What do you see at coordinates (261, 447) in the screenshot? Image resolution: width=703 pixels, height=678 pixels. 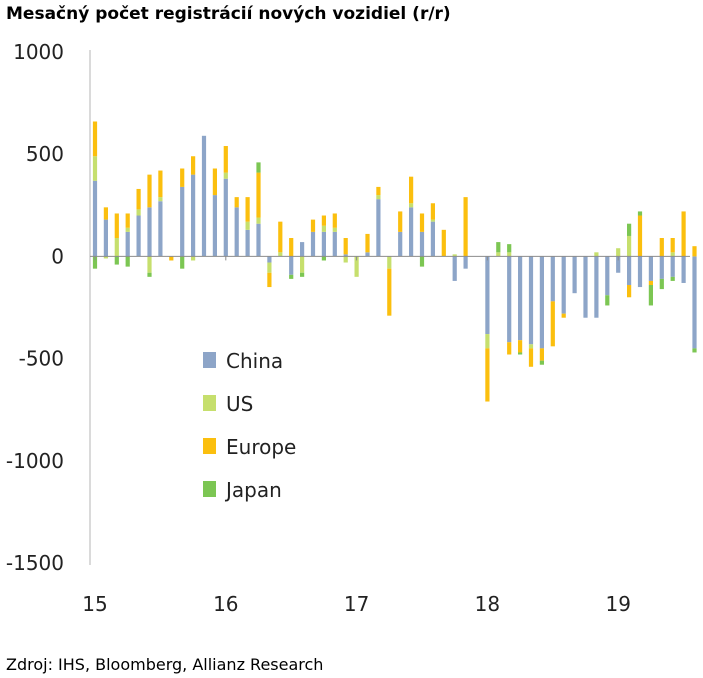 I see `legend-label-europe: Europe` at bounding box center [261, 447].